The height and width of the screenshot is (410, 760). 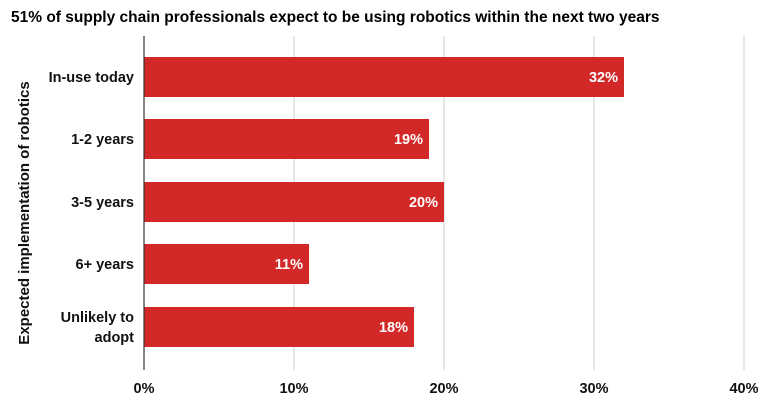 I want to click on category-label: In-use today, so click(x=91, y=78).